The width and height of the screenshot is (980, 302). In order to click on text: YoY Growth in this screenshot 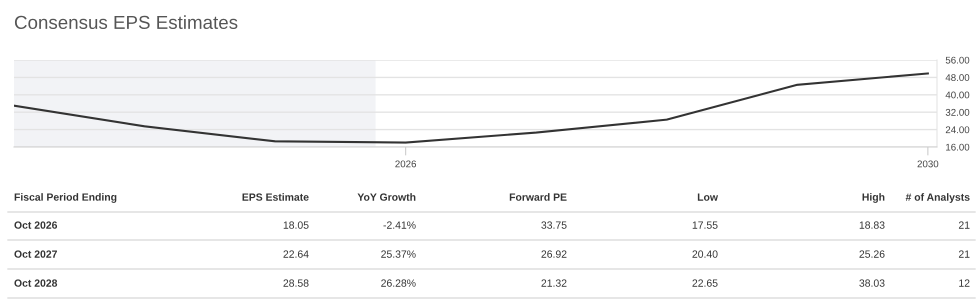, I will do `click(387, 197)`.